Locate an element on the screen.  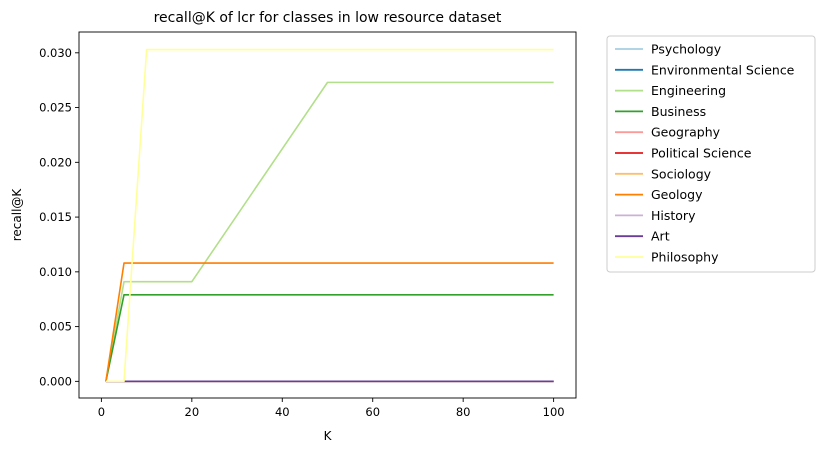
y-tick-label: 0.025 is located at coordinates (55, 108).